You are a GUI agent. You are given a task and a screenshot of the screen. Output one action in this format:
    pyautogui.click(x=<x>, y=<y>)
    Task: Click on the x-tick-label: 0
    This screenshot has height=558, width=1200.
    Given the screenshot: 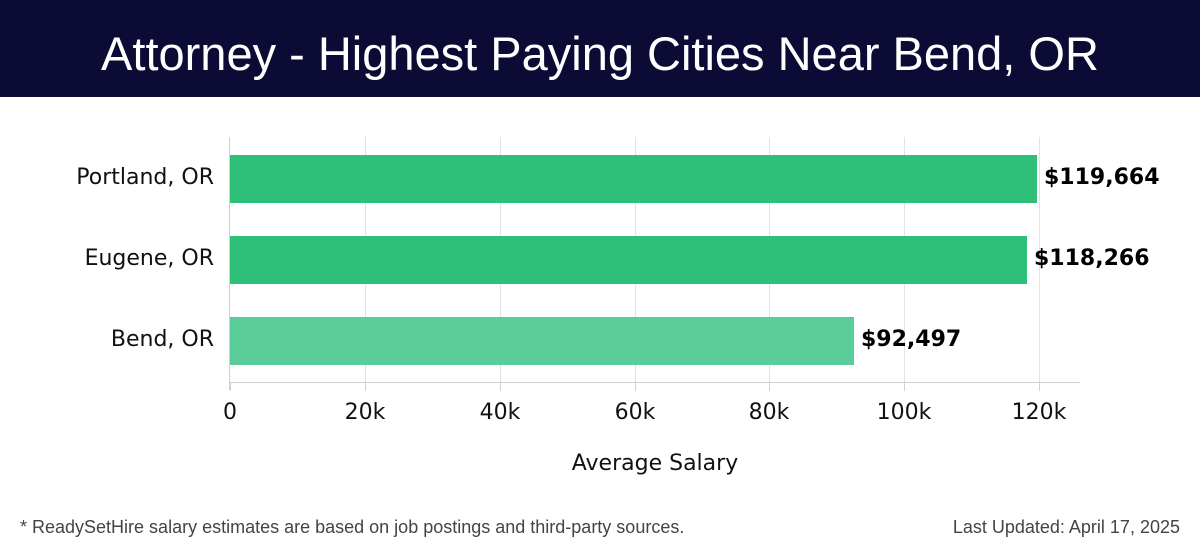 What is the action you would take?
    pyautogui.click(x=230, y=412)
    